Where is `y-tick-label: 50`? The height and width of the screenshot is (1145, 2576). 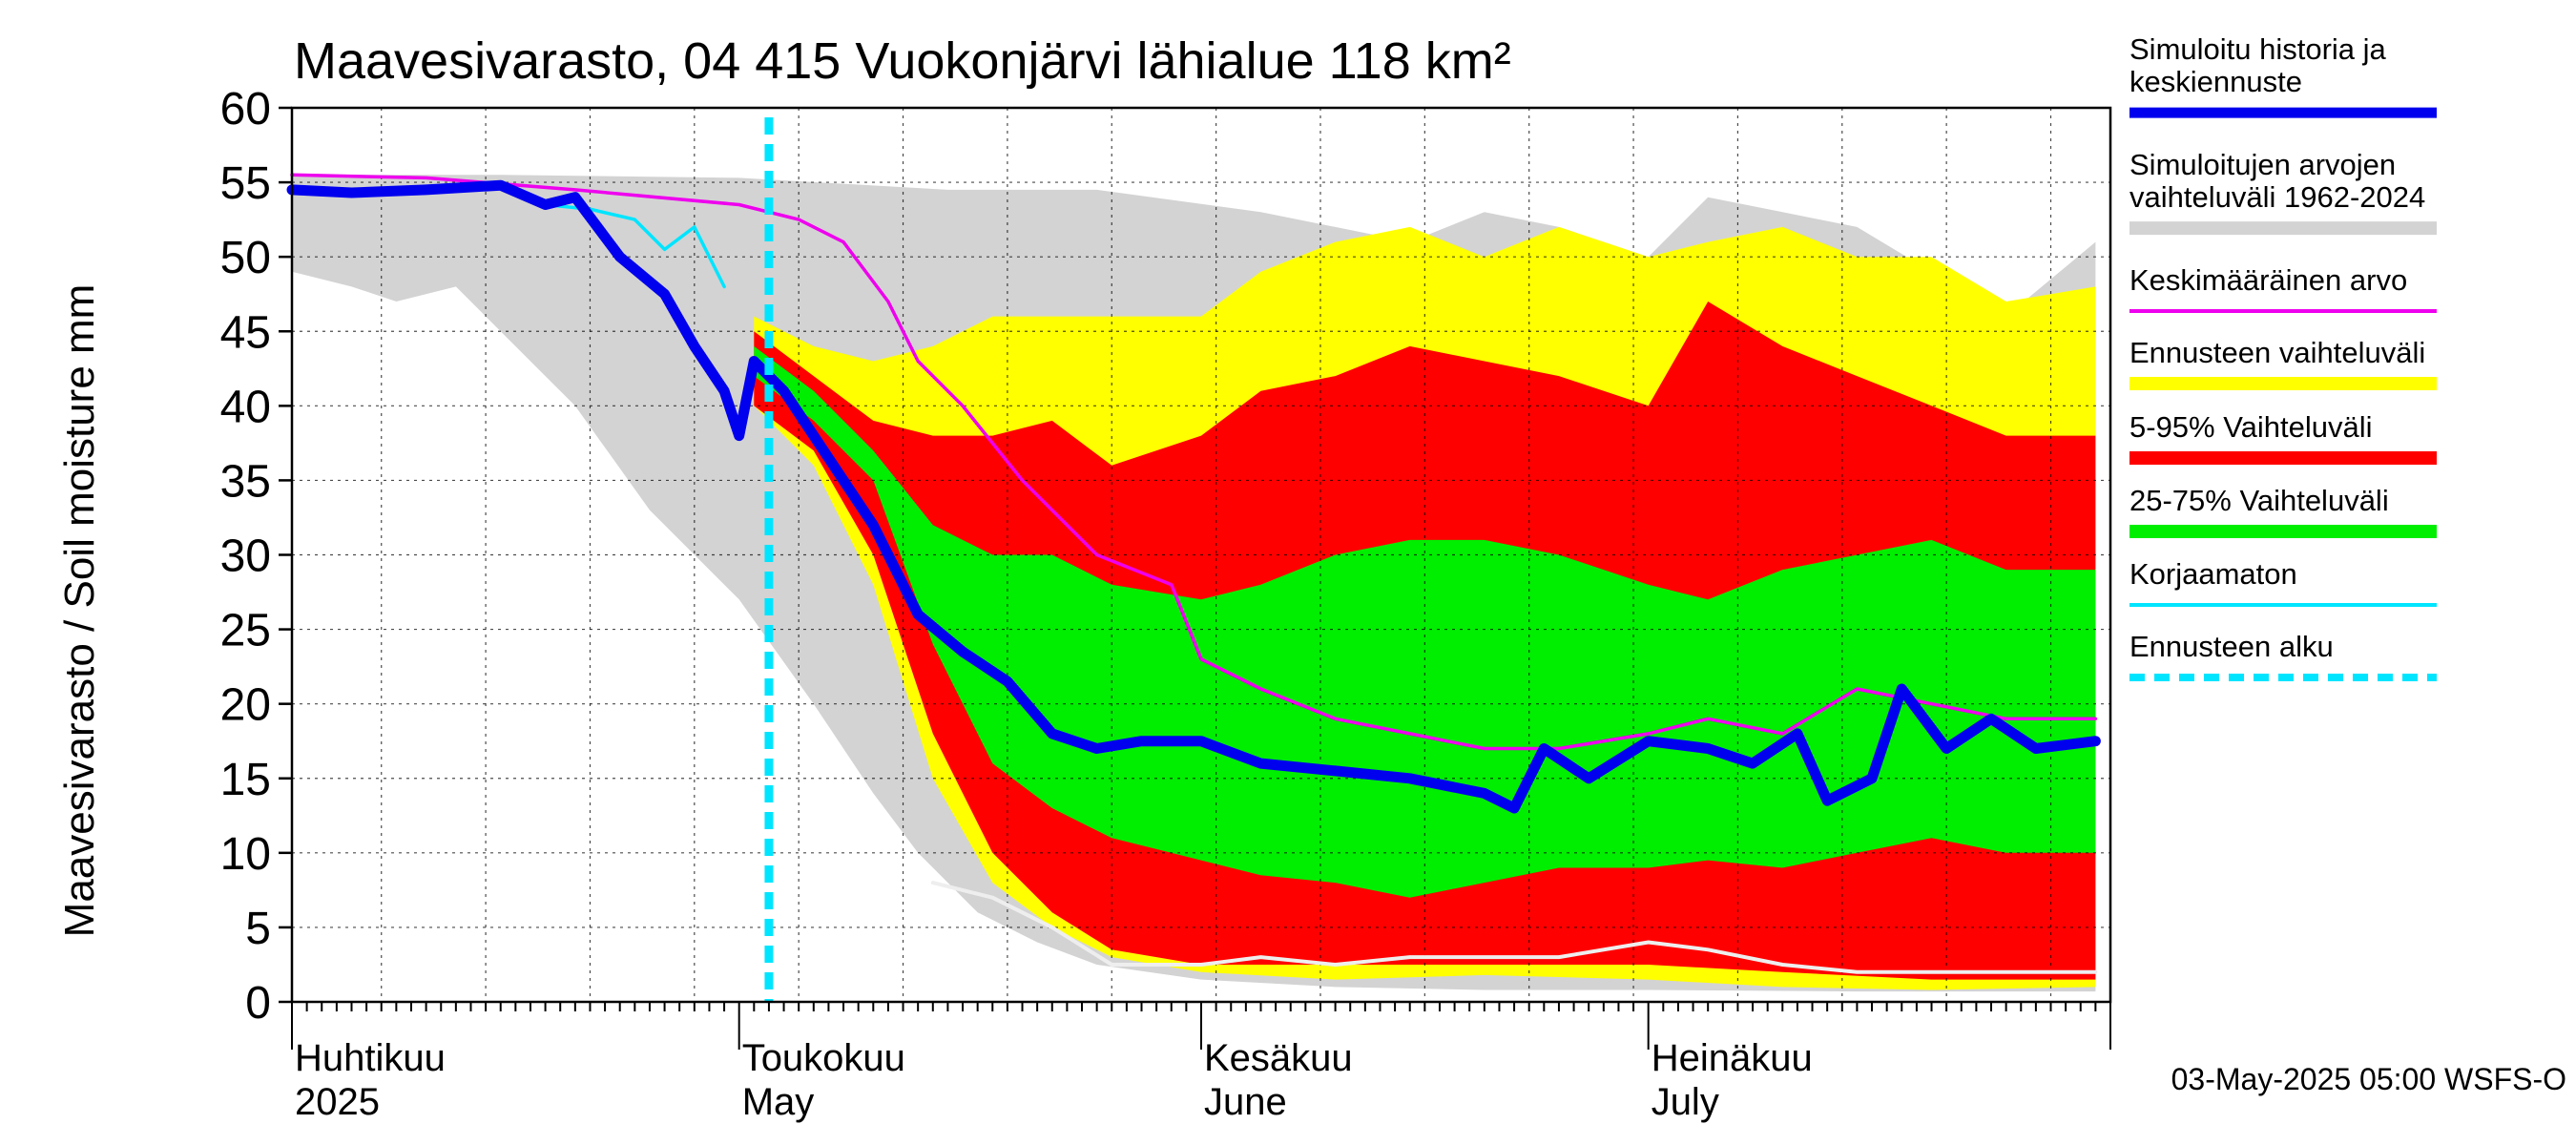 y-tick-label: 50 is located at coordinates (245, 258).